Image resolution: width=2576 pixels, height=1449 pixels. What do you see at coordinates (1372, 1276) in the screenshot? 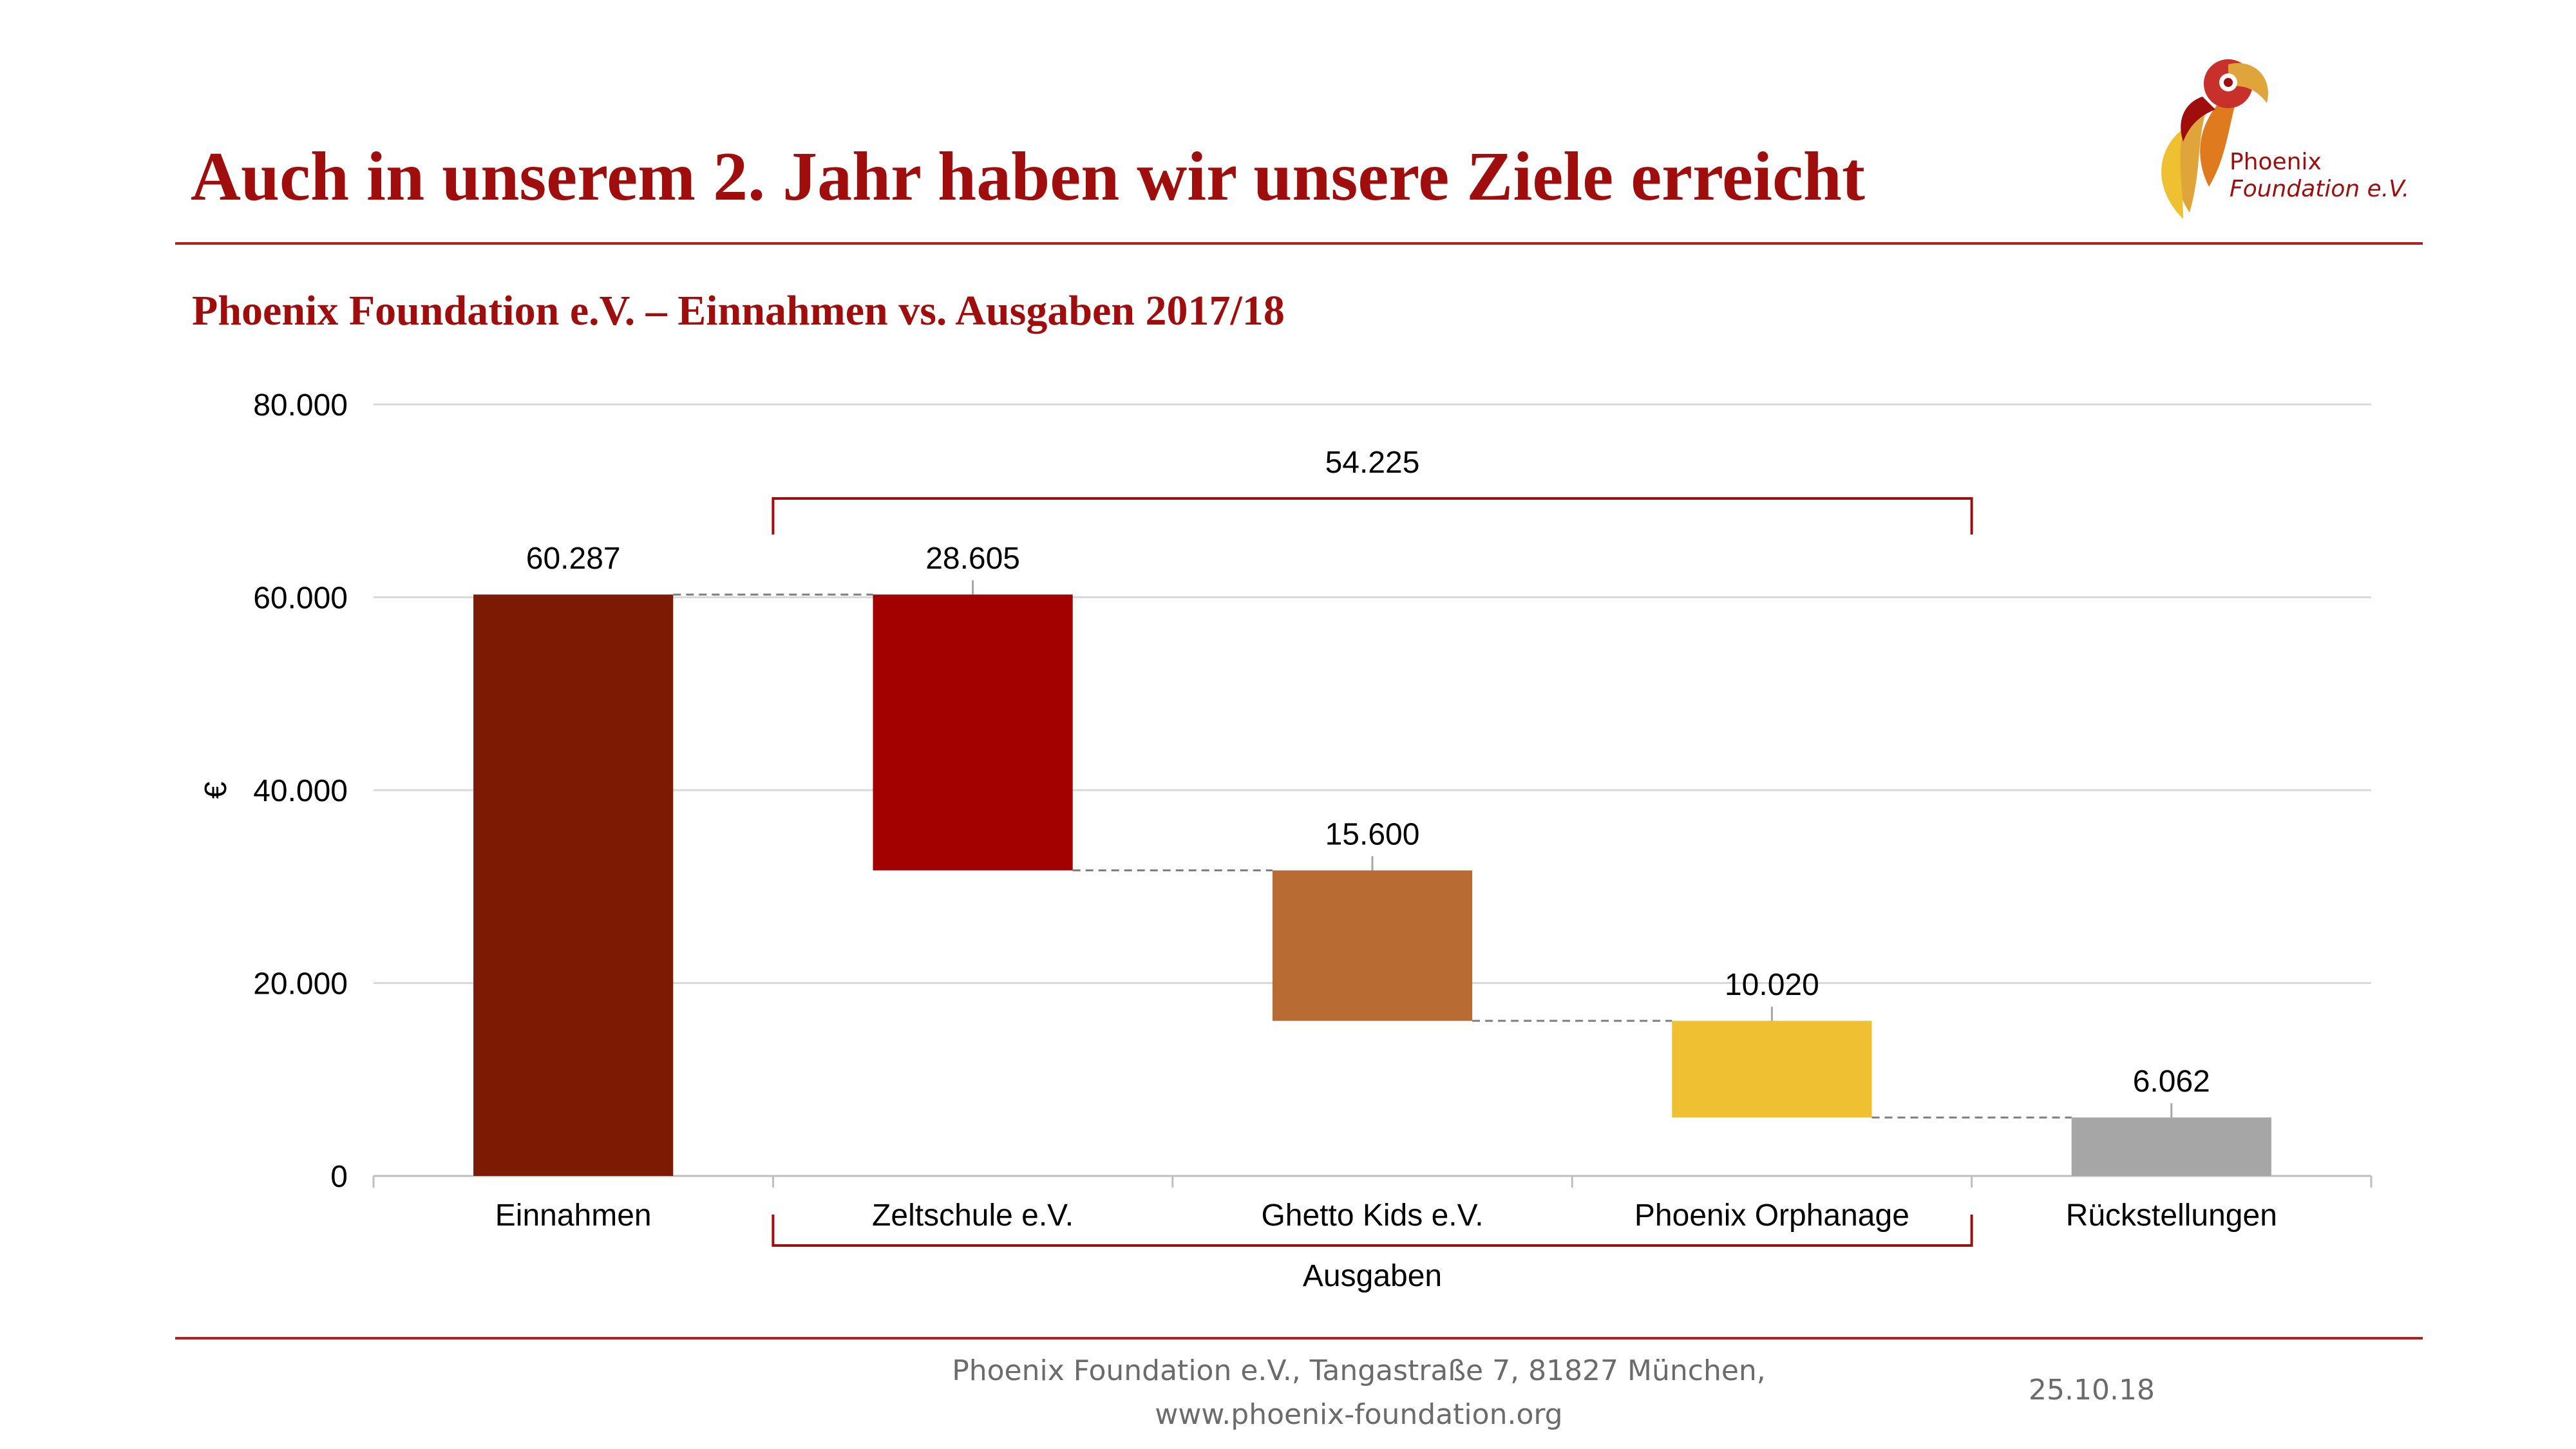
I see `expense-group-label: Ausgaben` at bounding box center [1372, 1276].